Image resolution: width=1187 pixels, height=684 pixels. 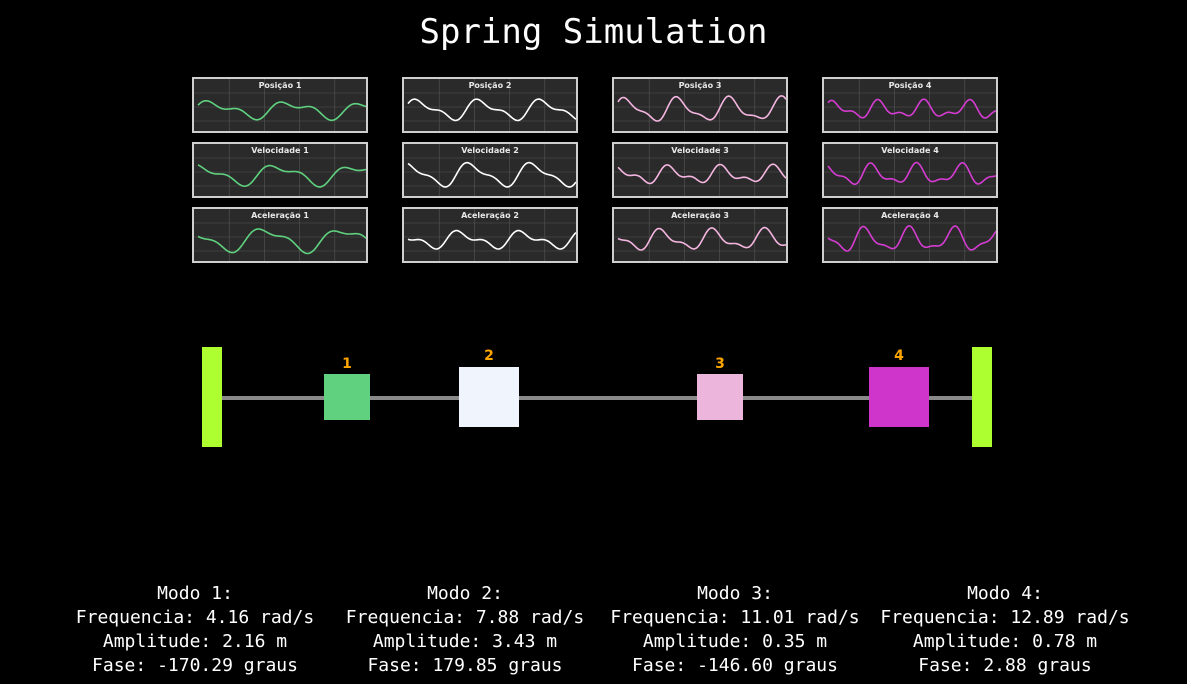 What do you see at coordinates (700, 215) in the screenshot?
I see `plot-title: Aceleração 3` at bounding box center [700, 215].